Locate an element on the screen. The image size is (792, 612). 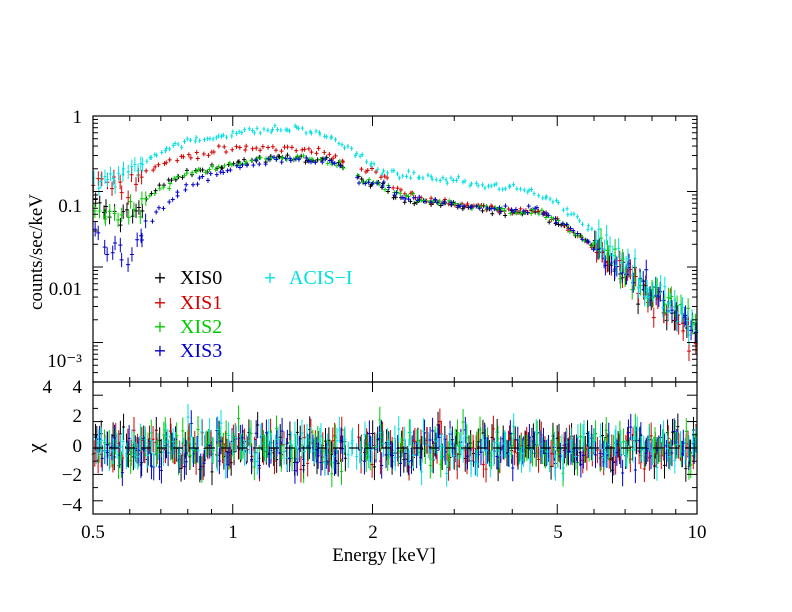
y-tick-label: −4 is located at coordinates (72, 505).